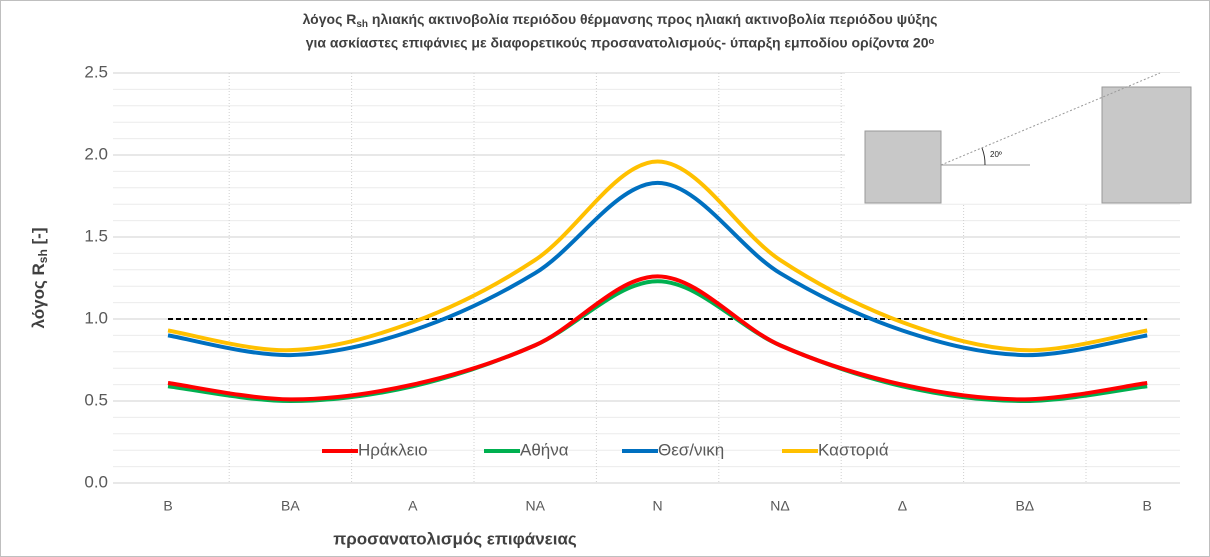 The image size is (1210, 557). I want to click on legend-label: Θεσ/νικη, so click(691, 449).